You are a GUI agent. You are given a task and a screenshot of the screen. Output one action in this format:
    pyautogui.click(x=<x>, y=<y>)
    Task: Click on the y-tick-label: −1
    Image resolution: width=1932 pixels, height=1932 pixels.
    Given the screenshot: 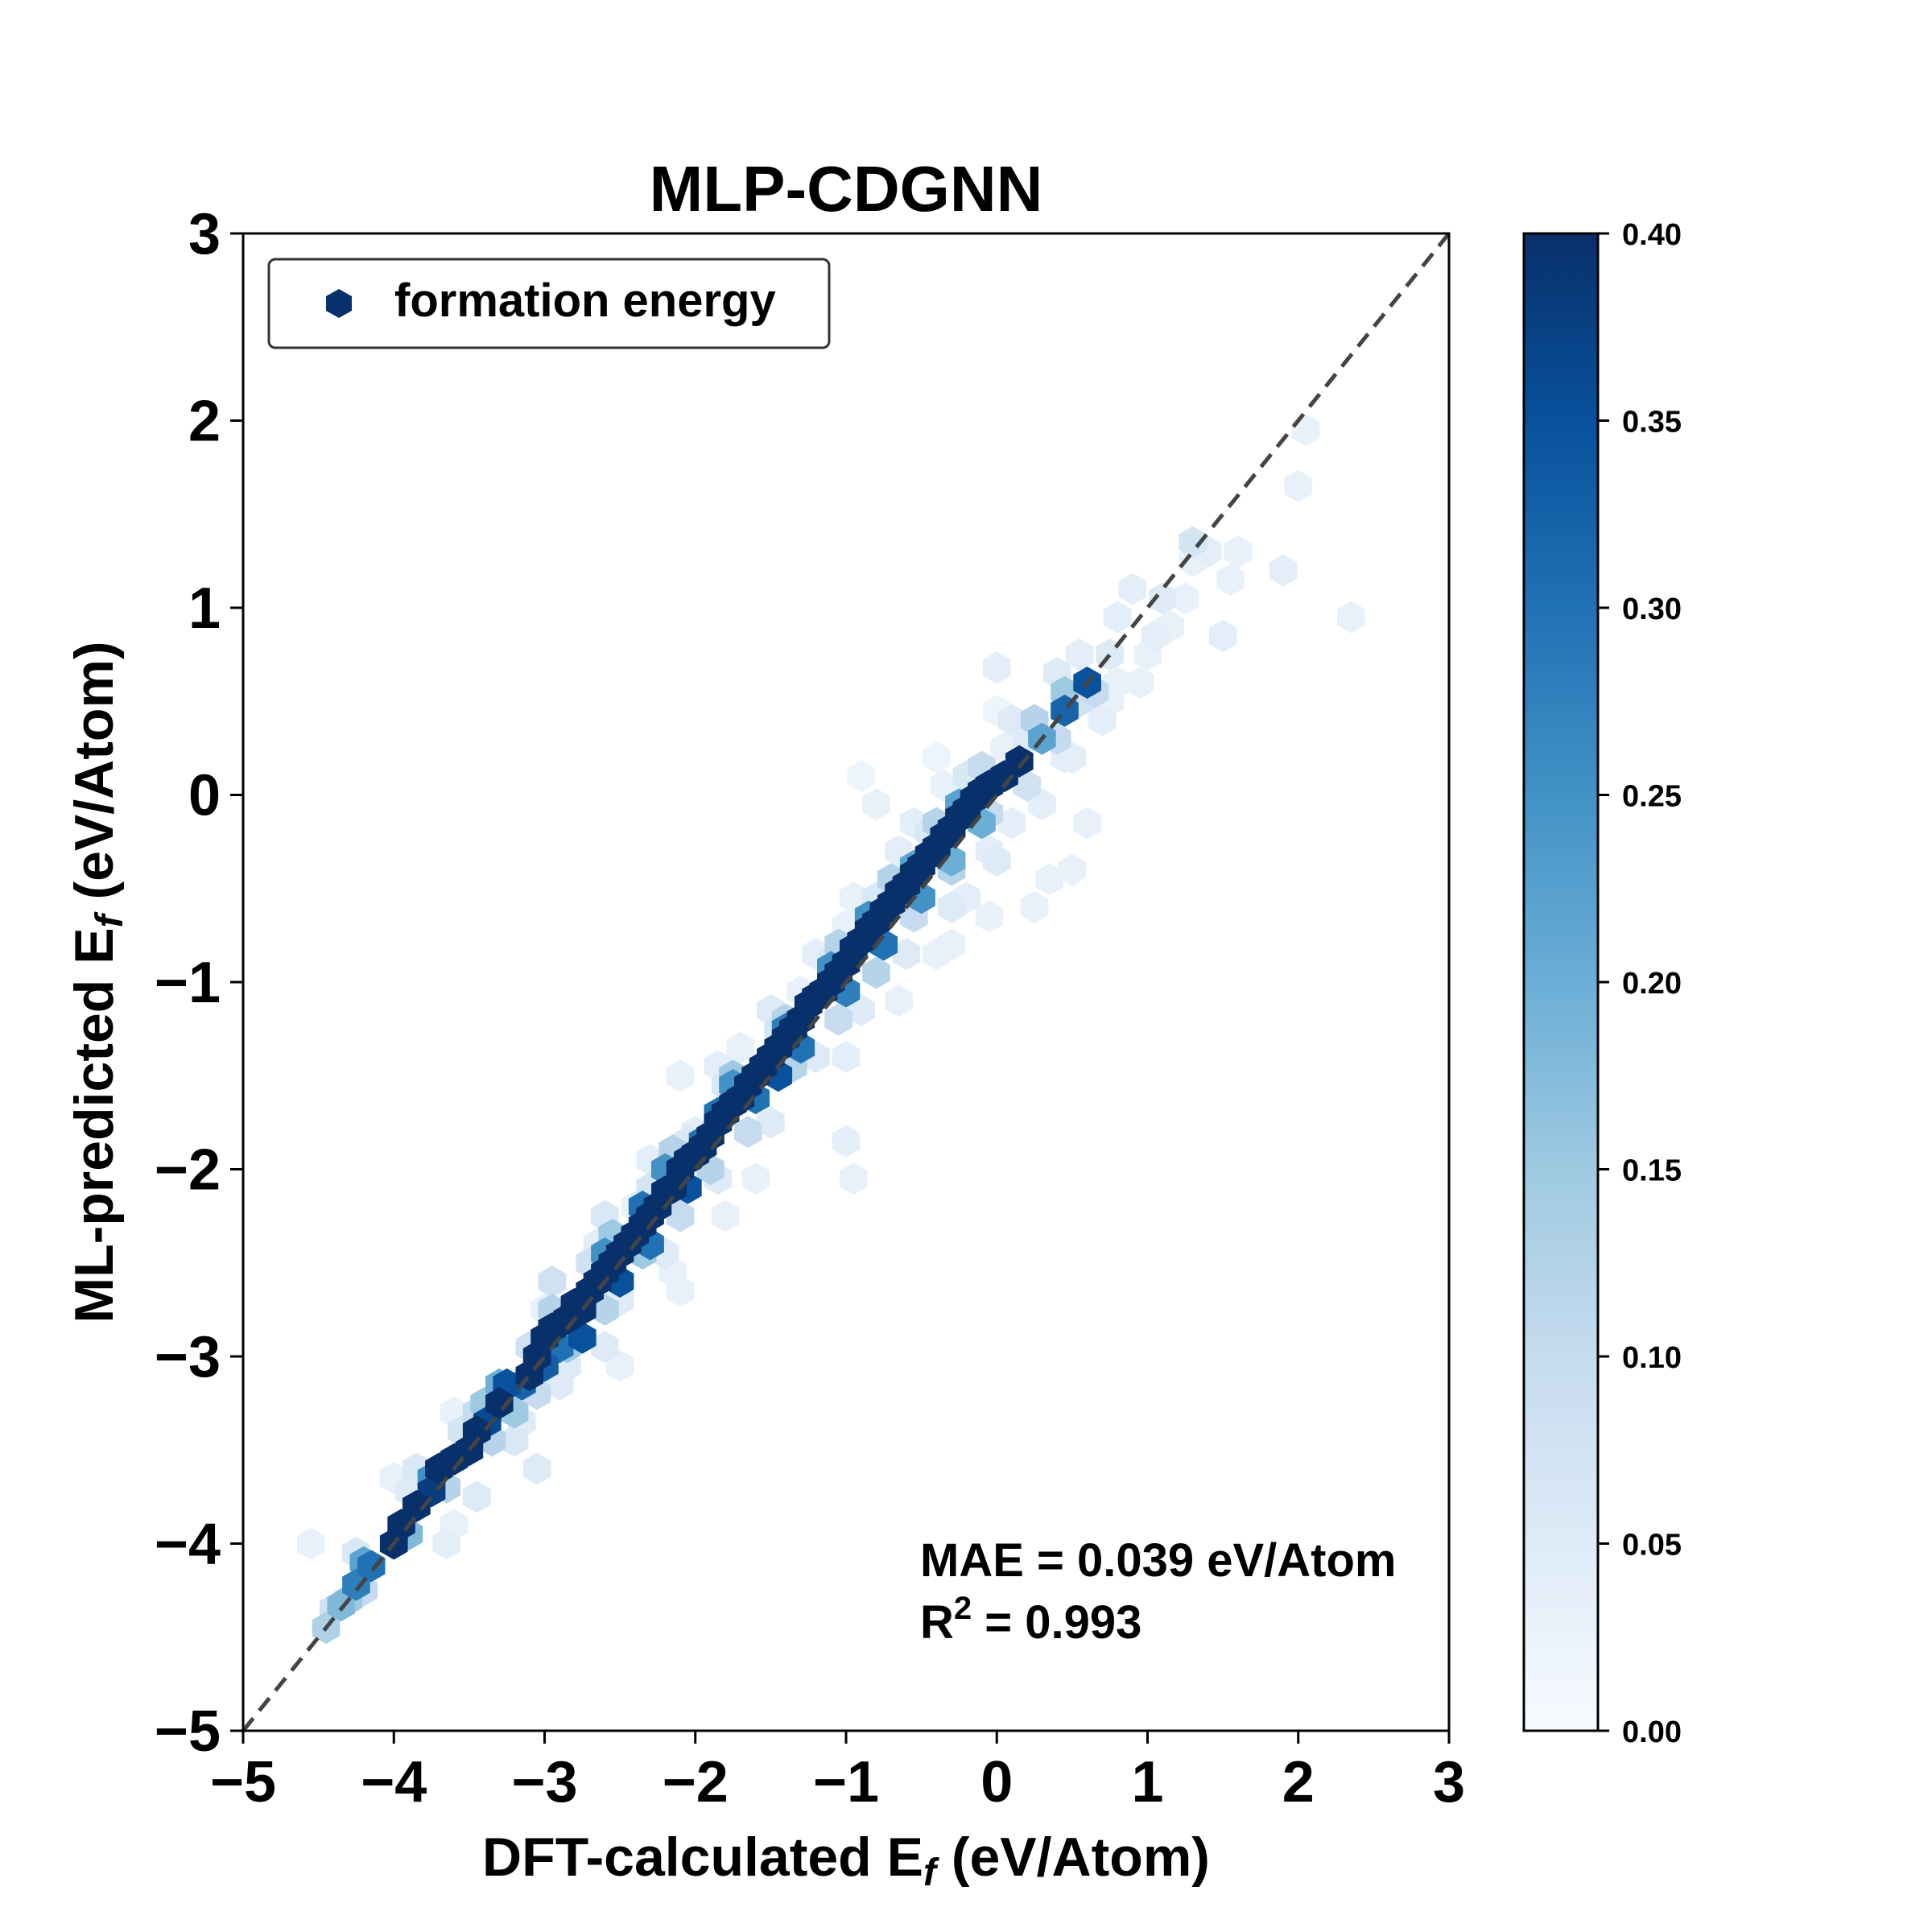 What is the action you would take?
    pyautogui.click(x=188, y=983)
    